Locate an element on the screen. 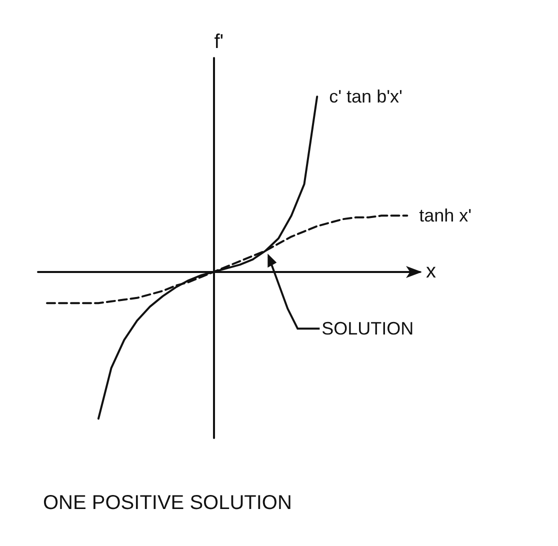 The image size is (558, 546). text: ONE POSITIVE SOLUTION is located at coordinates (167, 503).